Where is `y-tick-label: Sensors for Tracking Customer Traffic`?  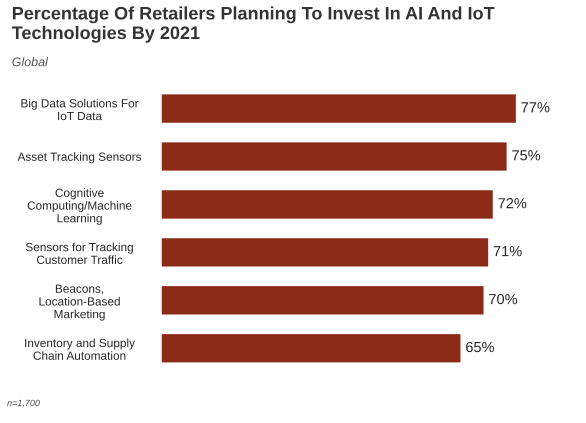
y-tick-label: Sensors for Tracking Customer Traffic is located at coordinates (79, 253).